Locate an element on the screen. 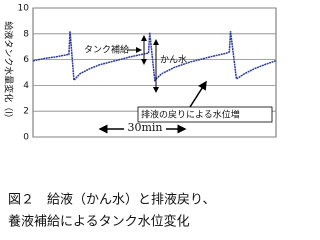 This screenshot has width=320, height=240. arrow is located at coordinates (198, 94).